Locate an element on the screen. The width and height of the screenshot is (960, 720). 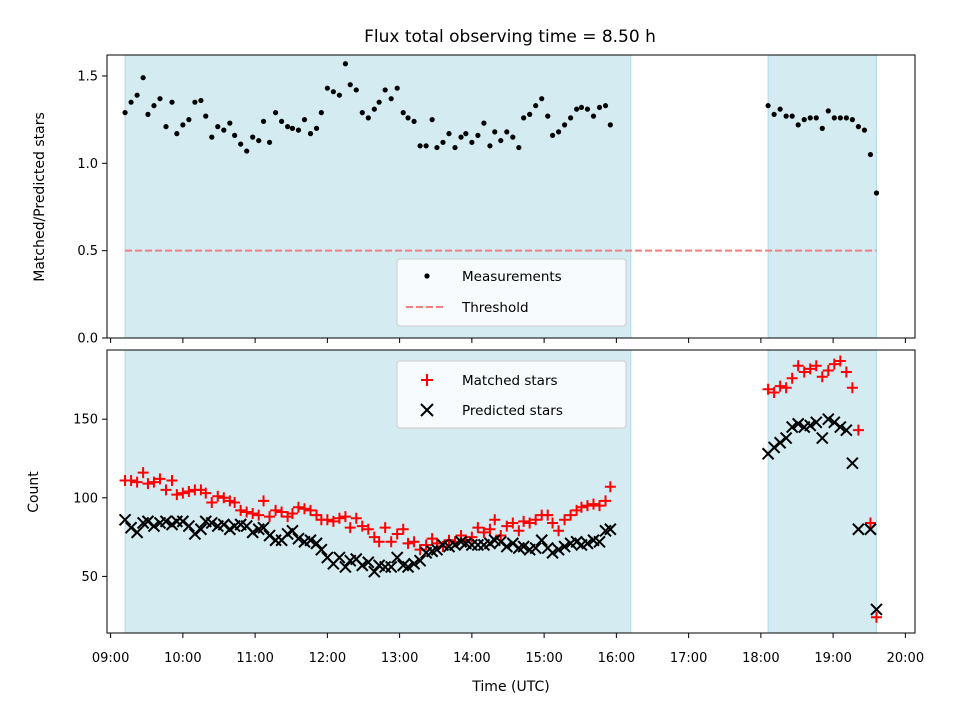
y-tick-label: 100 is located at coordinates (85, 498).